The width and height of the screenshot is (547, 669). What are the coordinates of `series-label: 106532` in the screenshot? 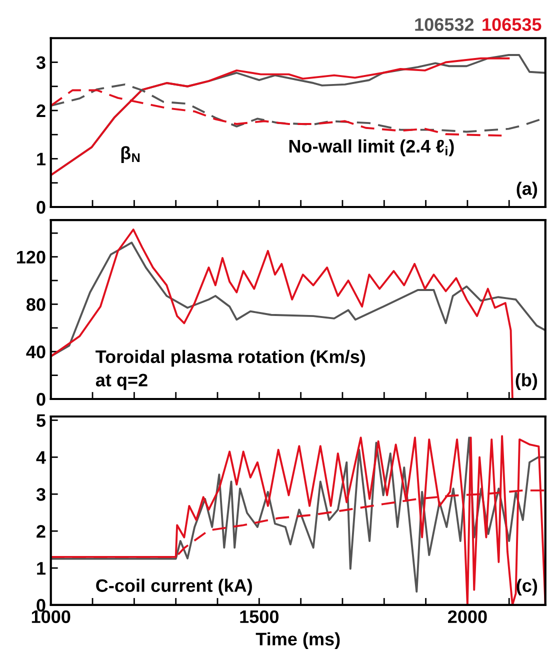 It's located at (444, 24).